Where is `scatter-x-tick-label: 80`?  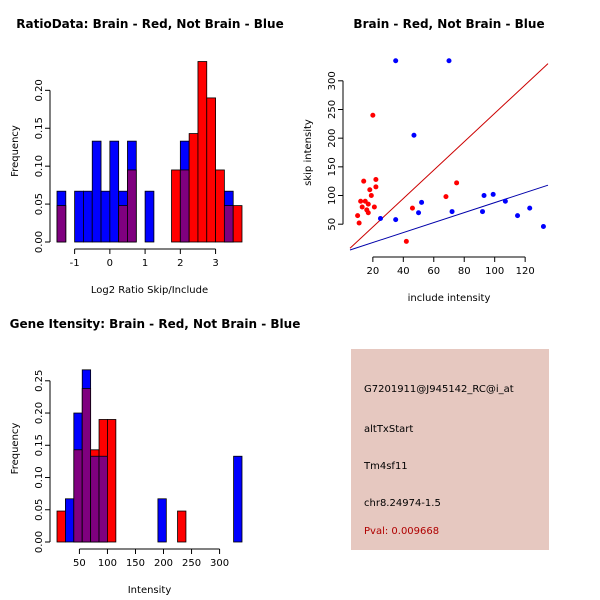 scatter-x-tick-label: 80 is located at coordinates (464, 271).